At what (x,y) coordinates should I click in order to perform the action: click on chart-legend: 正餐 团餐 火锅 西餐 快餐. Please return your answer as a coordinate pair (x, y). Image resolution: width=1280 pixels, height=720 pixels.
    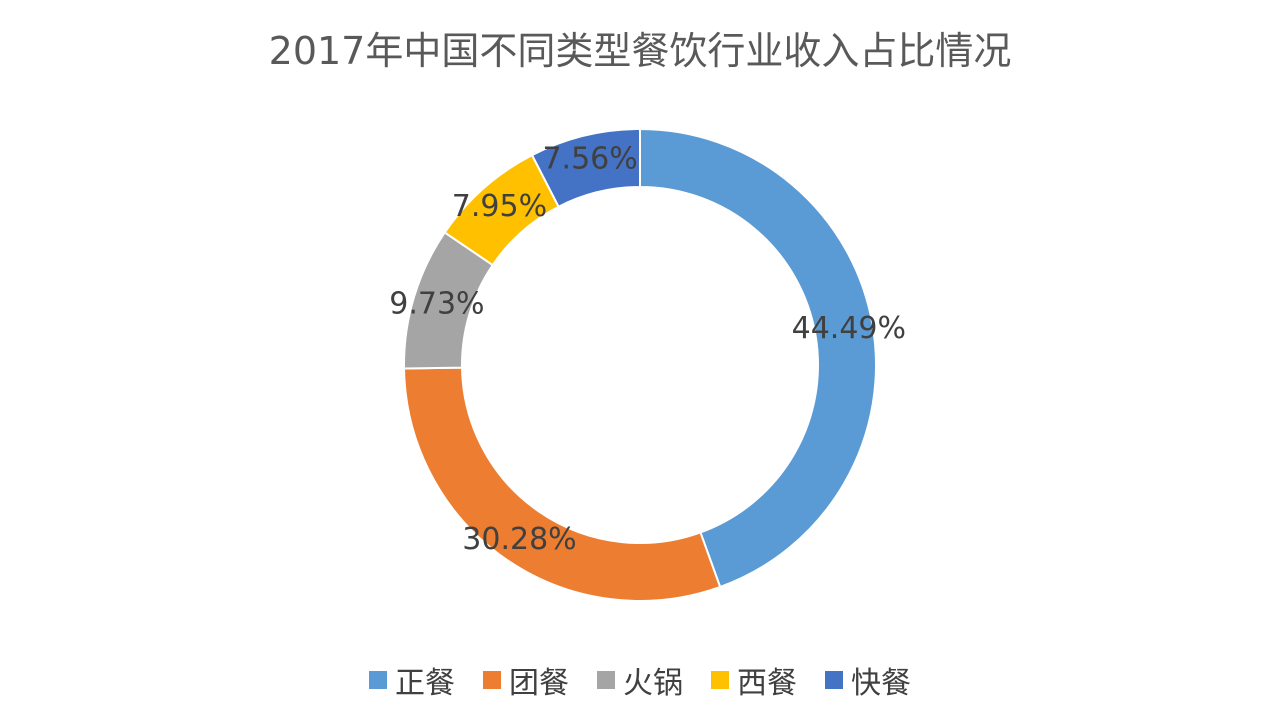
    Looking at the image, I should click on (640, 680).